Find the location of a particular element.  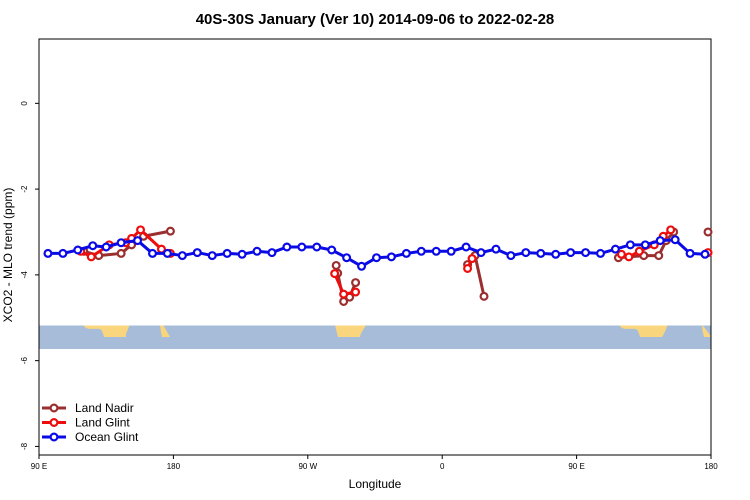

series-line is located at coordinates (376, 253).